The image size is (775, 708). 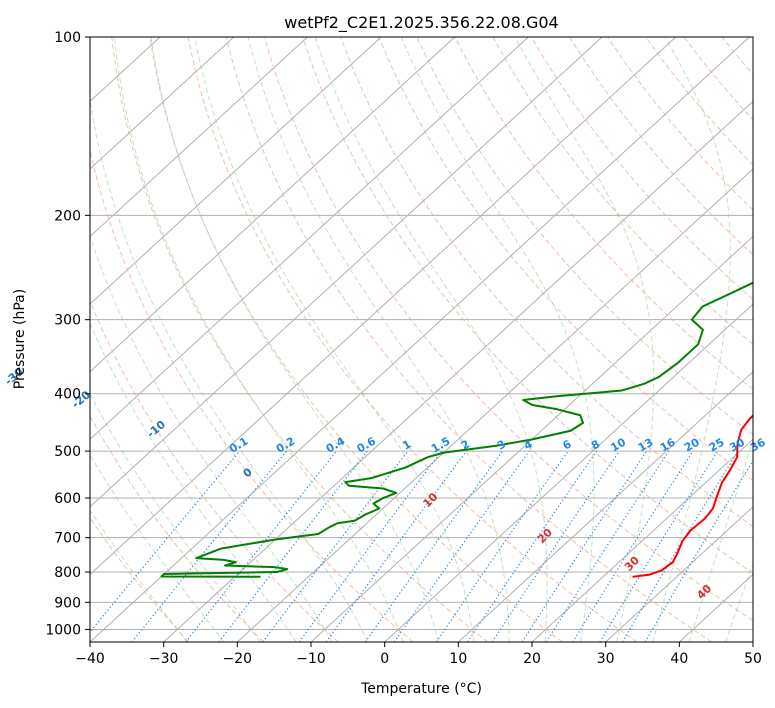 I want to click on y-tick-label: 800, so click(x=67, y=573).